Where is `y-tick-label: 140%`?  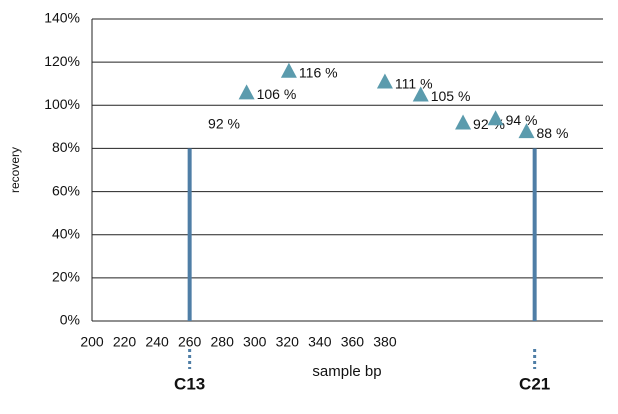 y-tick-label: 140% is located at coordinates (62, 18).